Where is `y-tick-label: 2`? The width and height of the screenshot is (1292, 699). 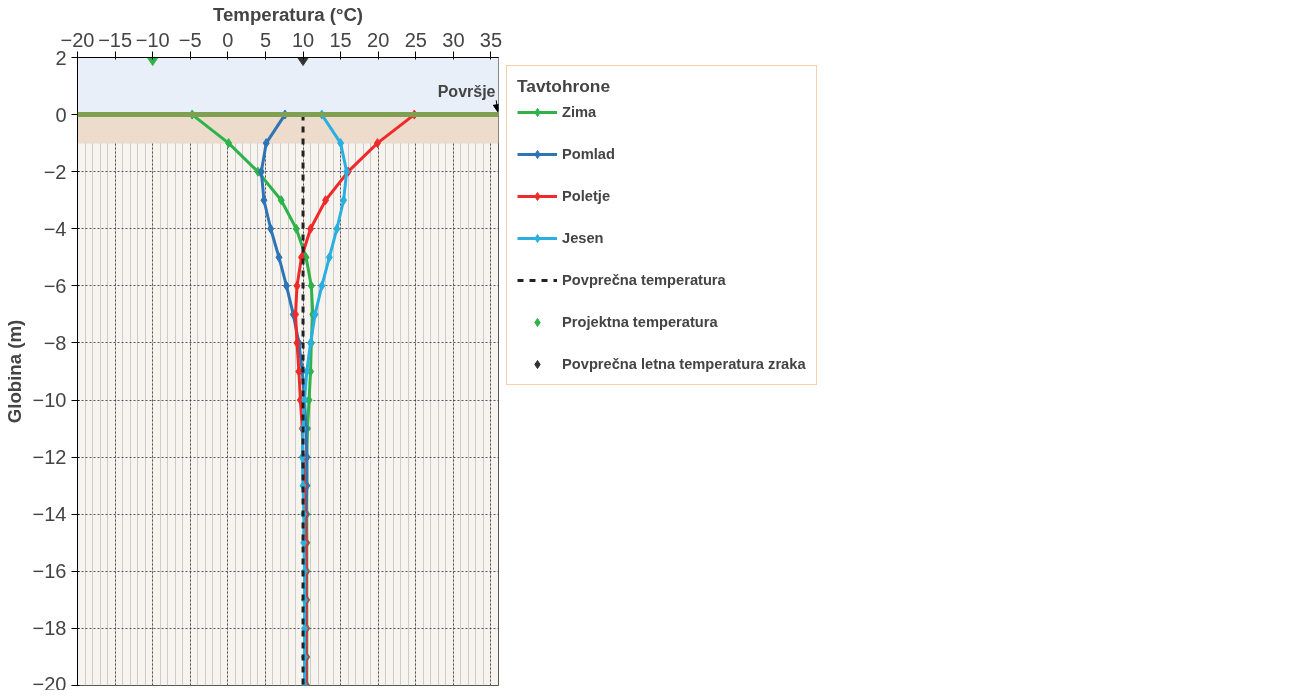 y-tick-label: 2 is located at coordinates (61, 57).